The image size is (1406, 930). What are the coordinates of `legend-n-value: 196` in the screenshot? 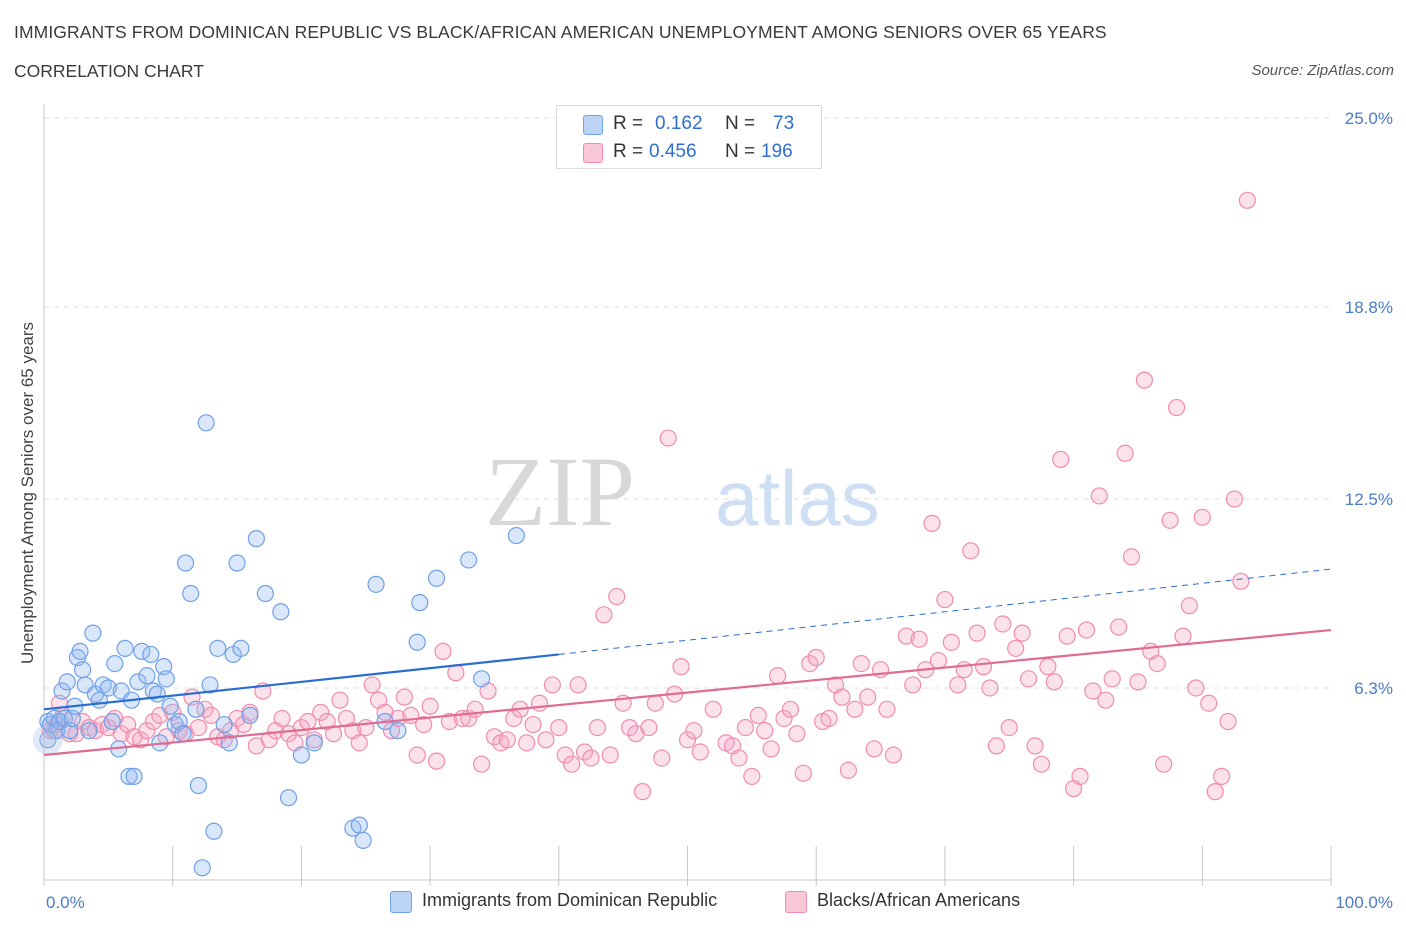 It's located at (777, 151).